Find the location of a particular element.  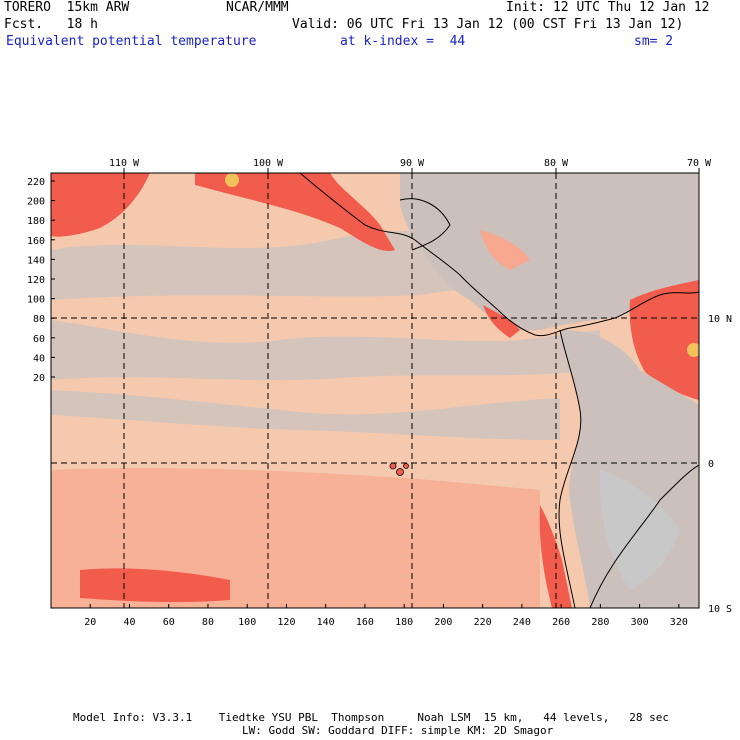

pacific-coastline is located at coordinates (499, 255).